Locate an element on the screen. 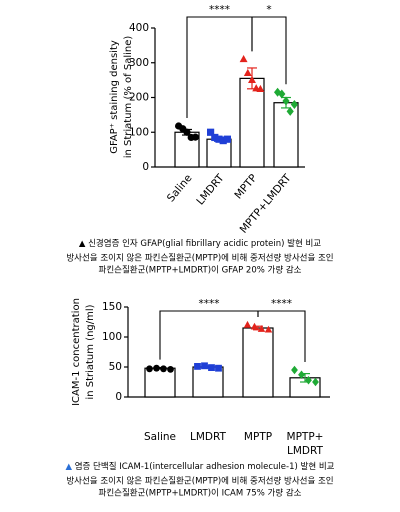 This screenshot has height=512, width=400. significance-label: * is located at coordinates (268, 10).